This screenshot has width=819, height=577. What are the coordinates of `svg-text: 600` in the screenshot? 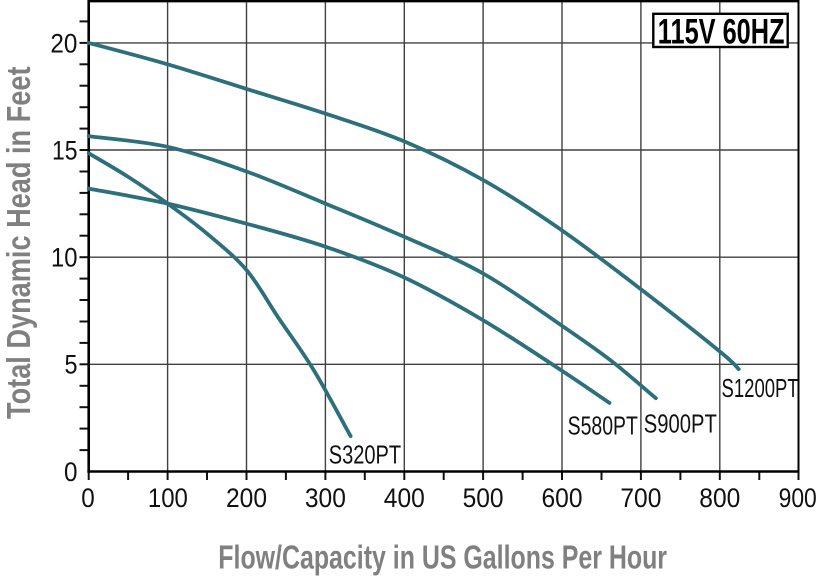 It's located at (562, 498).